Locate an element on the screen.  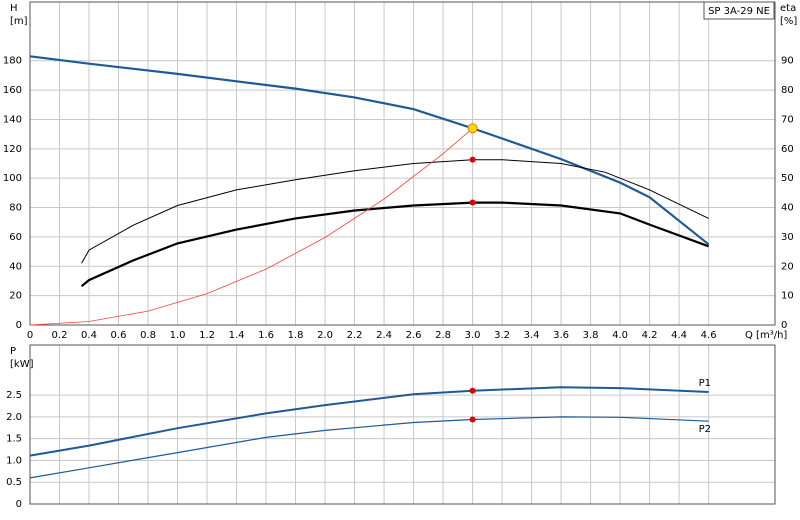
legend-box is located at coordinates (739, 10).